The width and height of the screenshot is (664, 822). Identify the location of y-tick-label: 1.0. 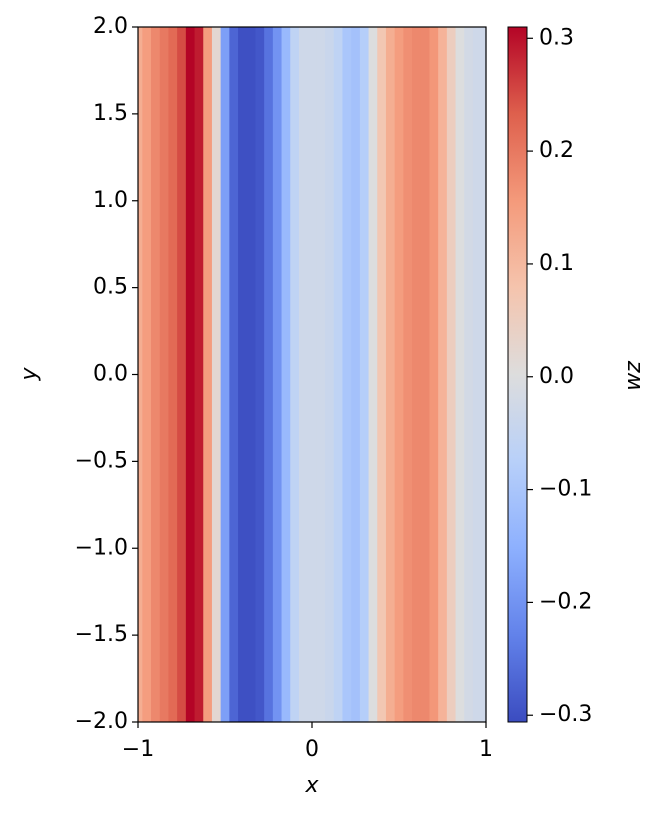
(110, 200).